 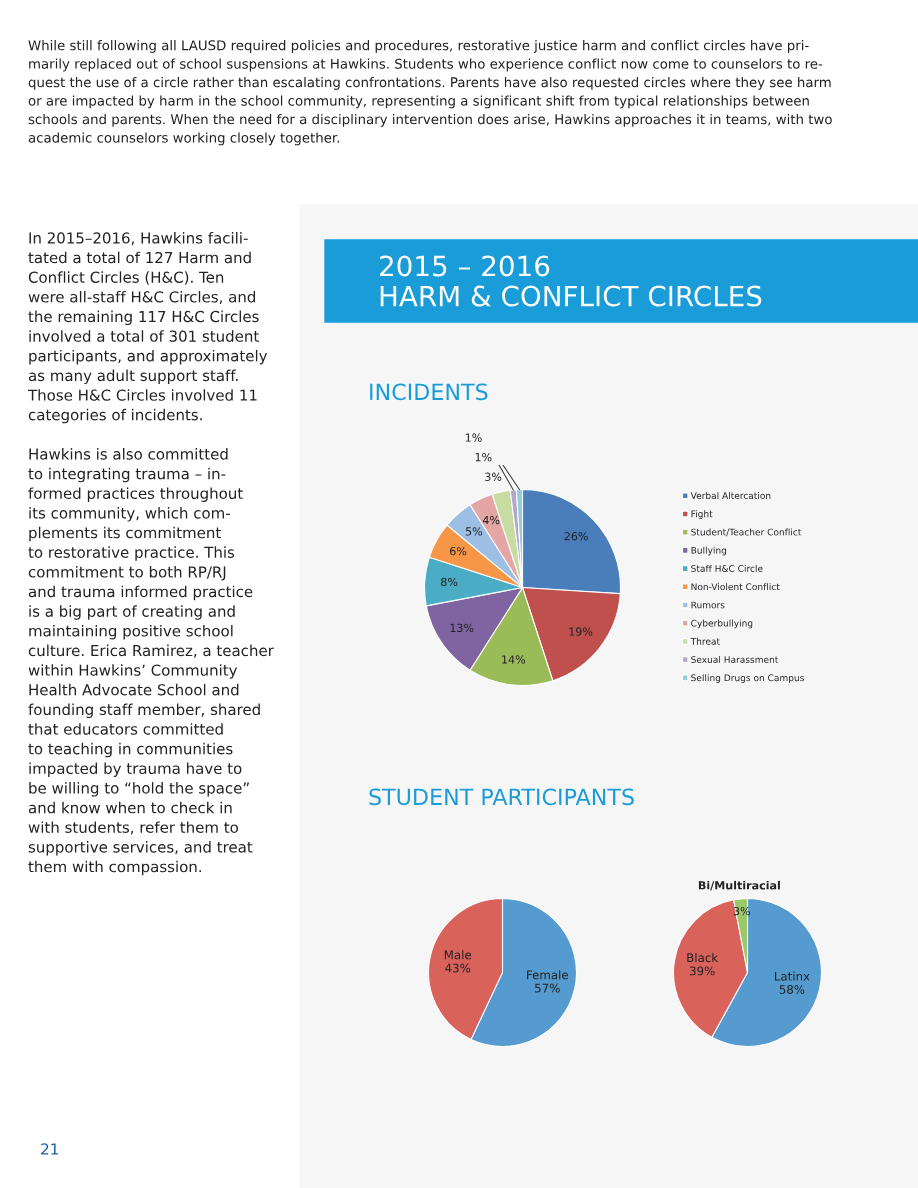 What do you see at coordinates (501, 797) in the screenshot?
I see `chart-title: STUDENT PARTICIPANTS` at bounding box center [501, 797].